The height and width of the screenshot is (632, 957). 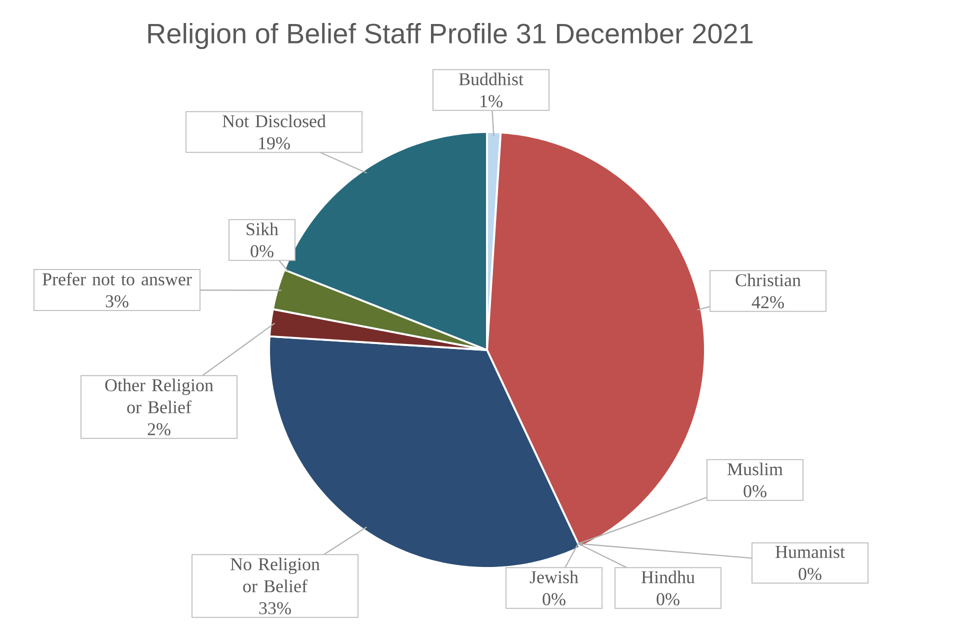 What do you see at coordinates (810, 552) in the screenshot?
I see `category-label: Humanist` at bounding box center [810, 552].